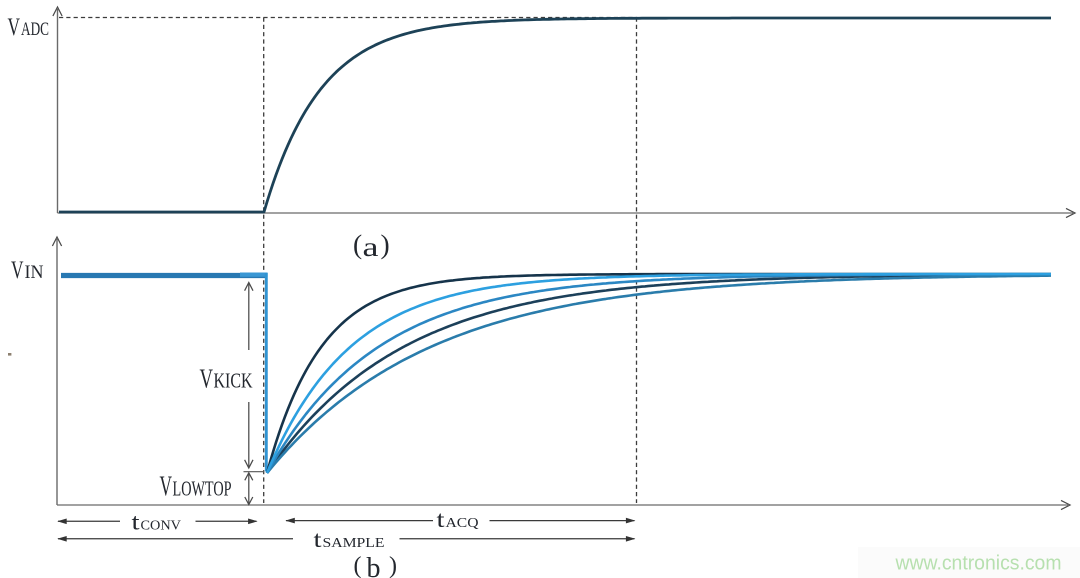  What do you see at coordinates (34, 272) in the screenshot?
I see `svg-text: IN` at bounding box center [34, 272].